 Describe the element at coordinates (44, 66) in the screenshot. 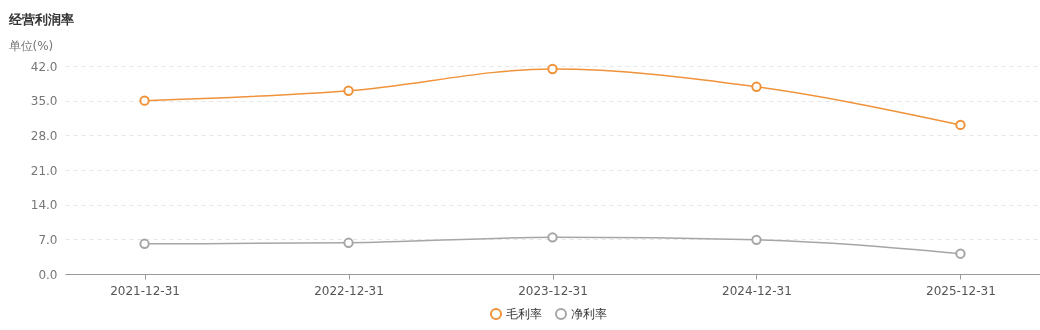

I see `y-tick-label: 42.0` at that location.